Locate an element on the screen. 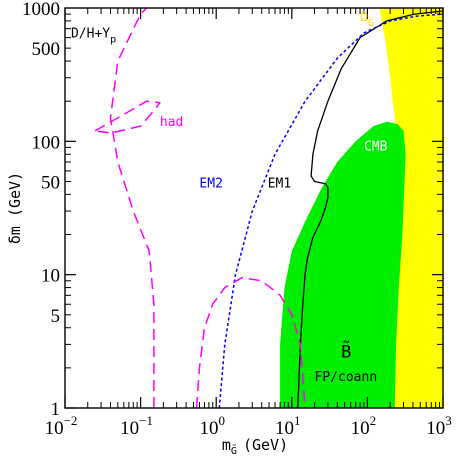  annotation-b: B̃ is located at coordinates (346, 351).